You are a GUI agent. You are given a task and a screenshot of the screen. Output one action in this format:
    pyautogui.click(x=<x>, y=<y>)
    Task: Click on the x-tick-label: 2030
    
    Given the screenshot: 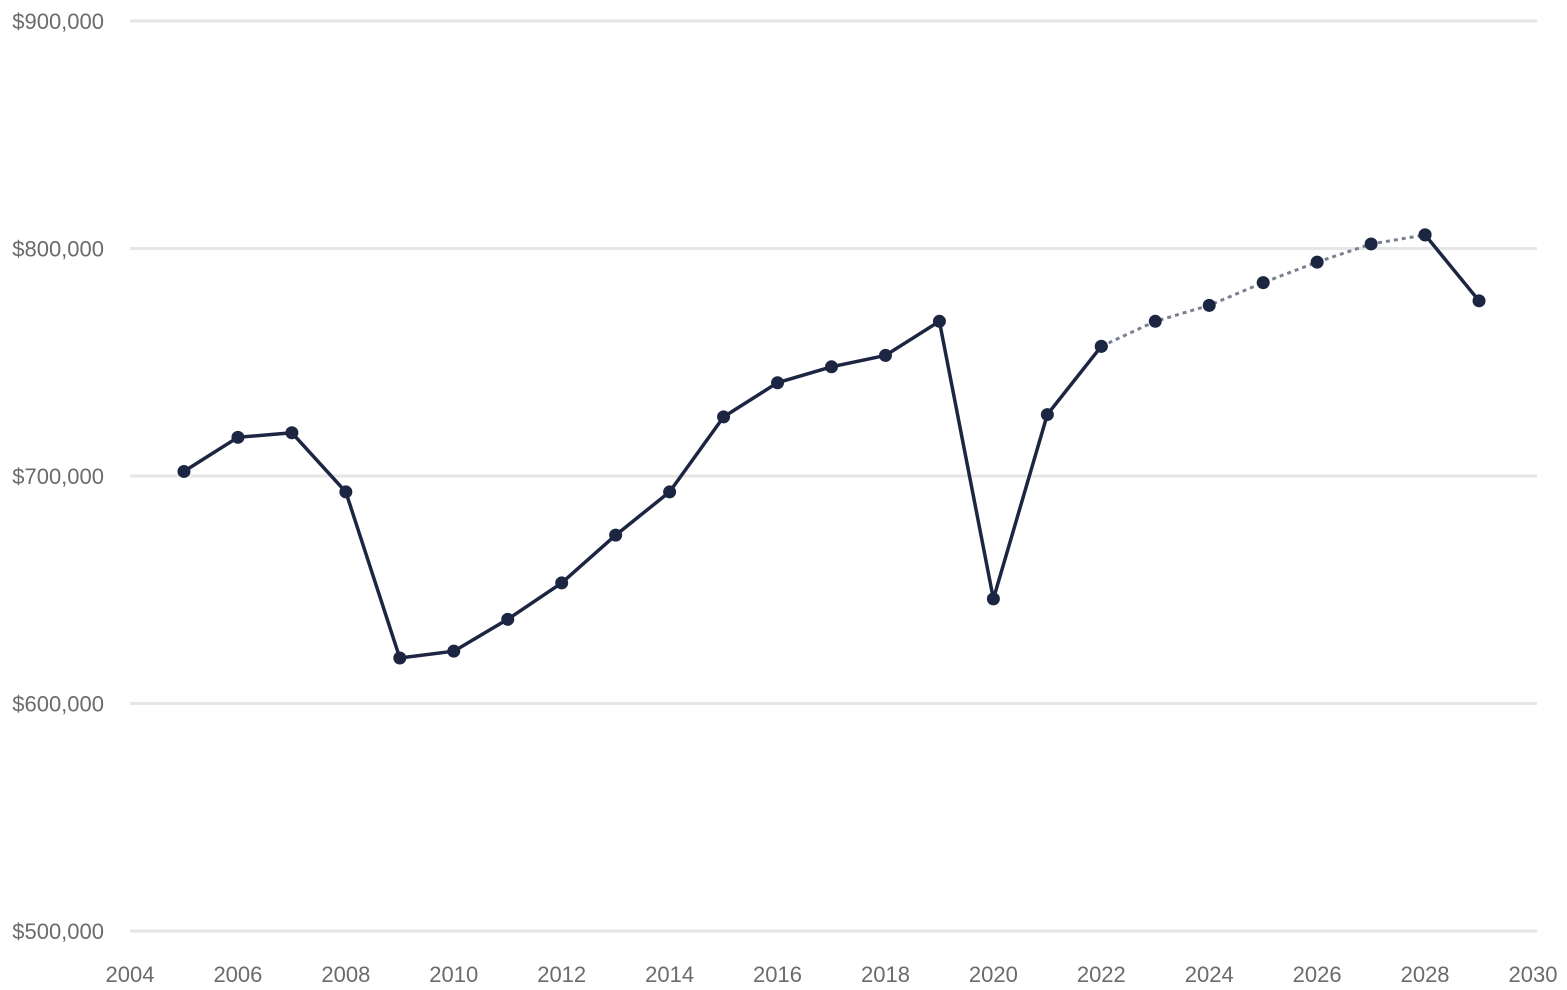 What is the action you would take?
    pyautogui.click(x=1533, y=974)
    